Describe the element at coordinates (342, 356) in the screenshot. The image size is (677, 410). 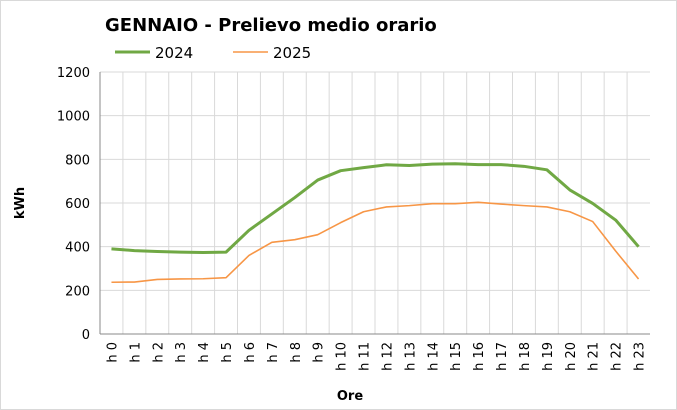
I see `x-tick-label: h 10` at that location.